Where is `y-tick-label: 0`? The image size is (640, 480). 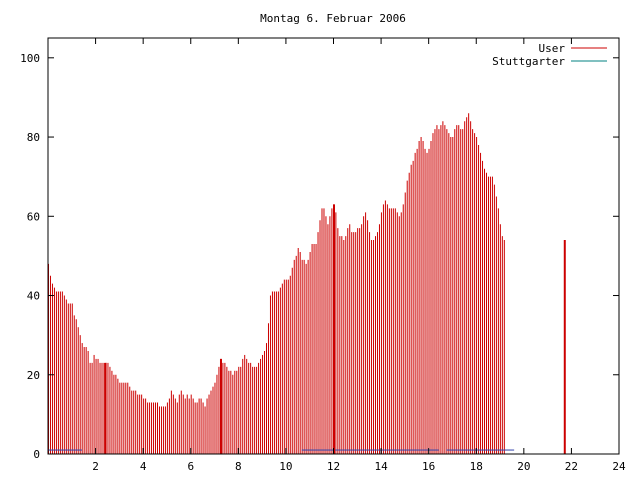
y-tick-label: 0 is located at coordinates (36, 454).